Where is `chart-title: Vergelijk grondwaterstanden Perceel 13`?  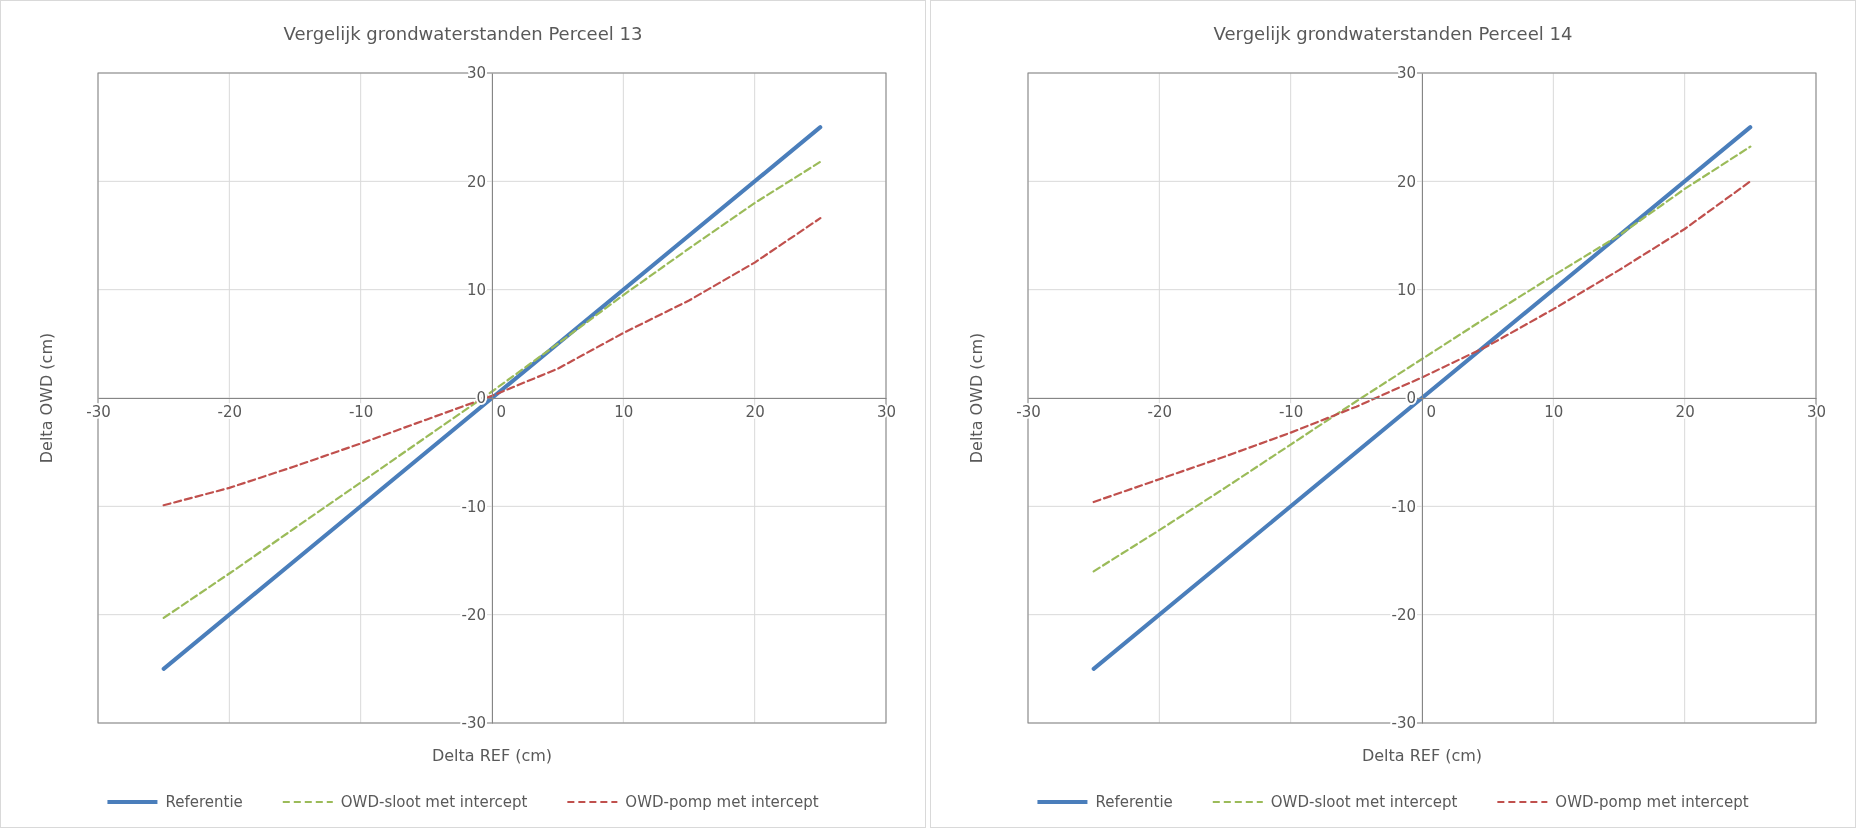 chart-title: Vergelijk grondwaterstanden Perceel 13 is located at coordinates (463, 33).